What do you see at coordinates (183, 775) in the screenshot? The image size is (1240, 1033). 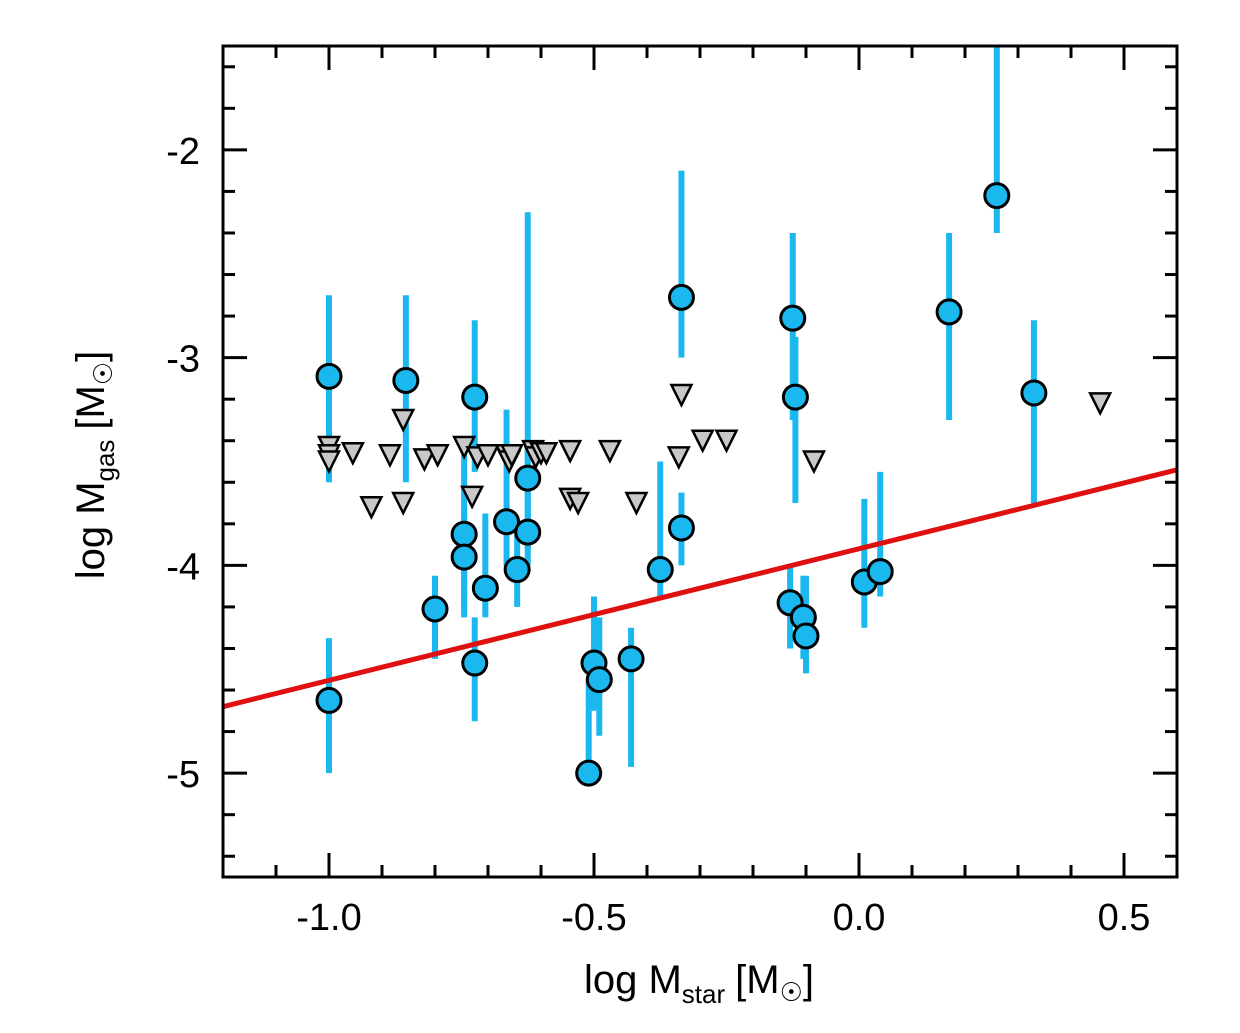 I see `y-tick-label: -5` at bounding box center [183, 775].